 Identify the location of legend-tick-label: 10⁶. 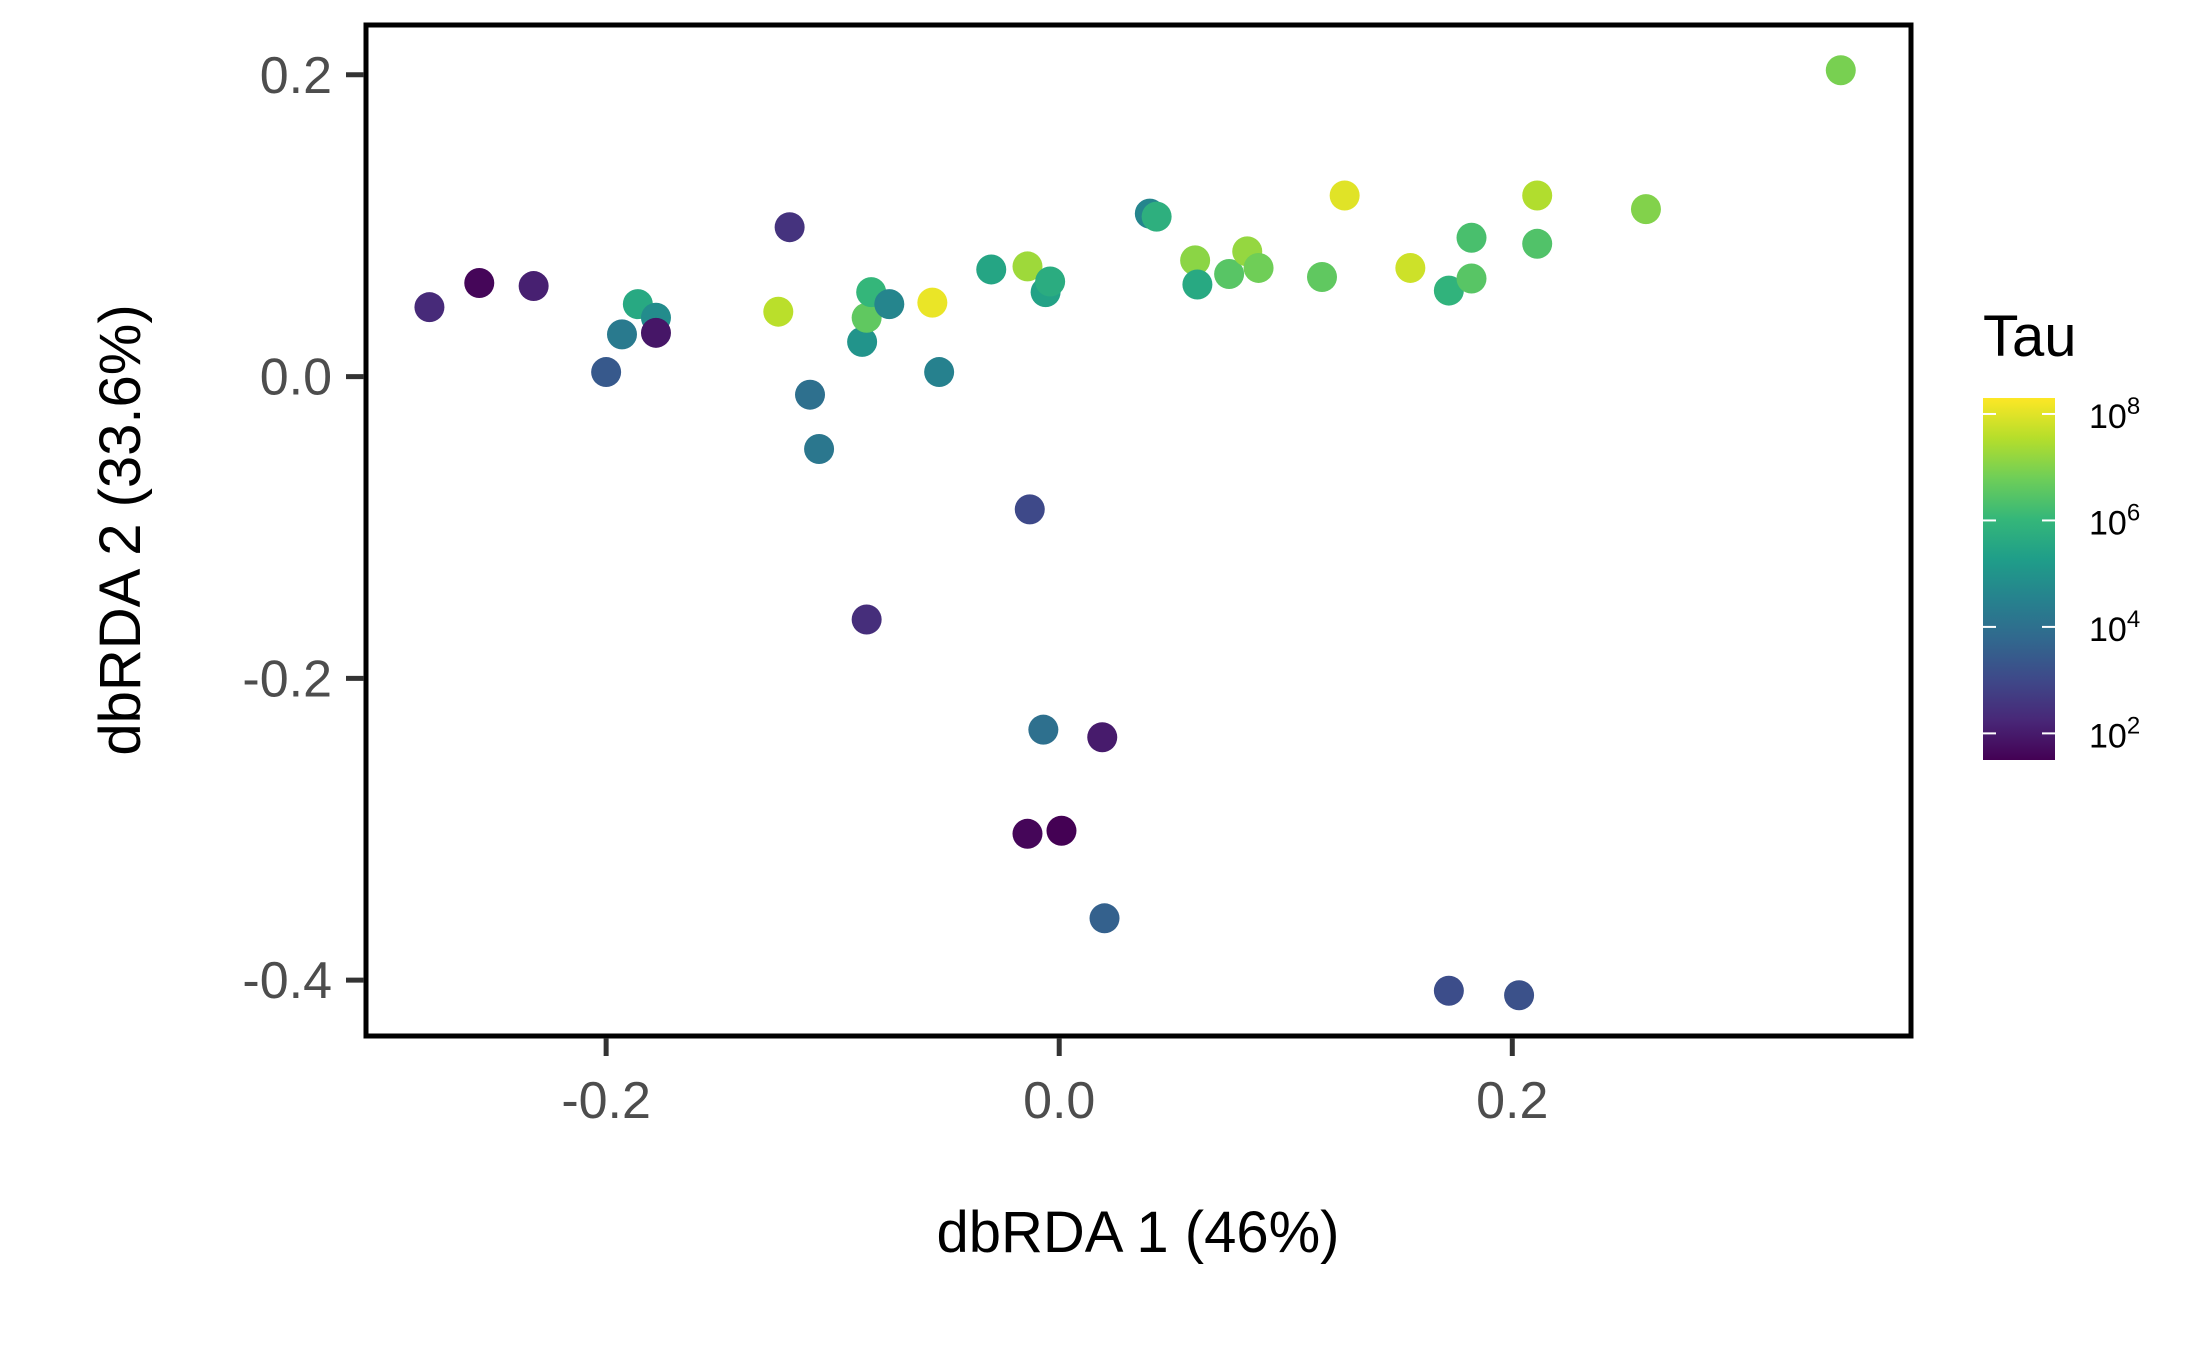
(2114, 520).